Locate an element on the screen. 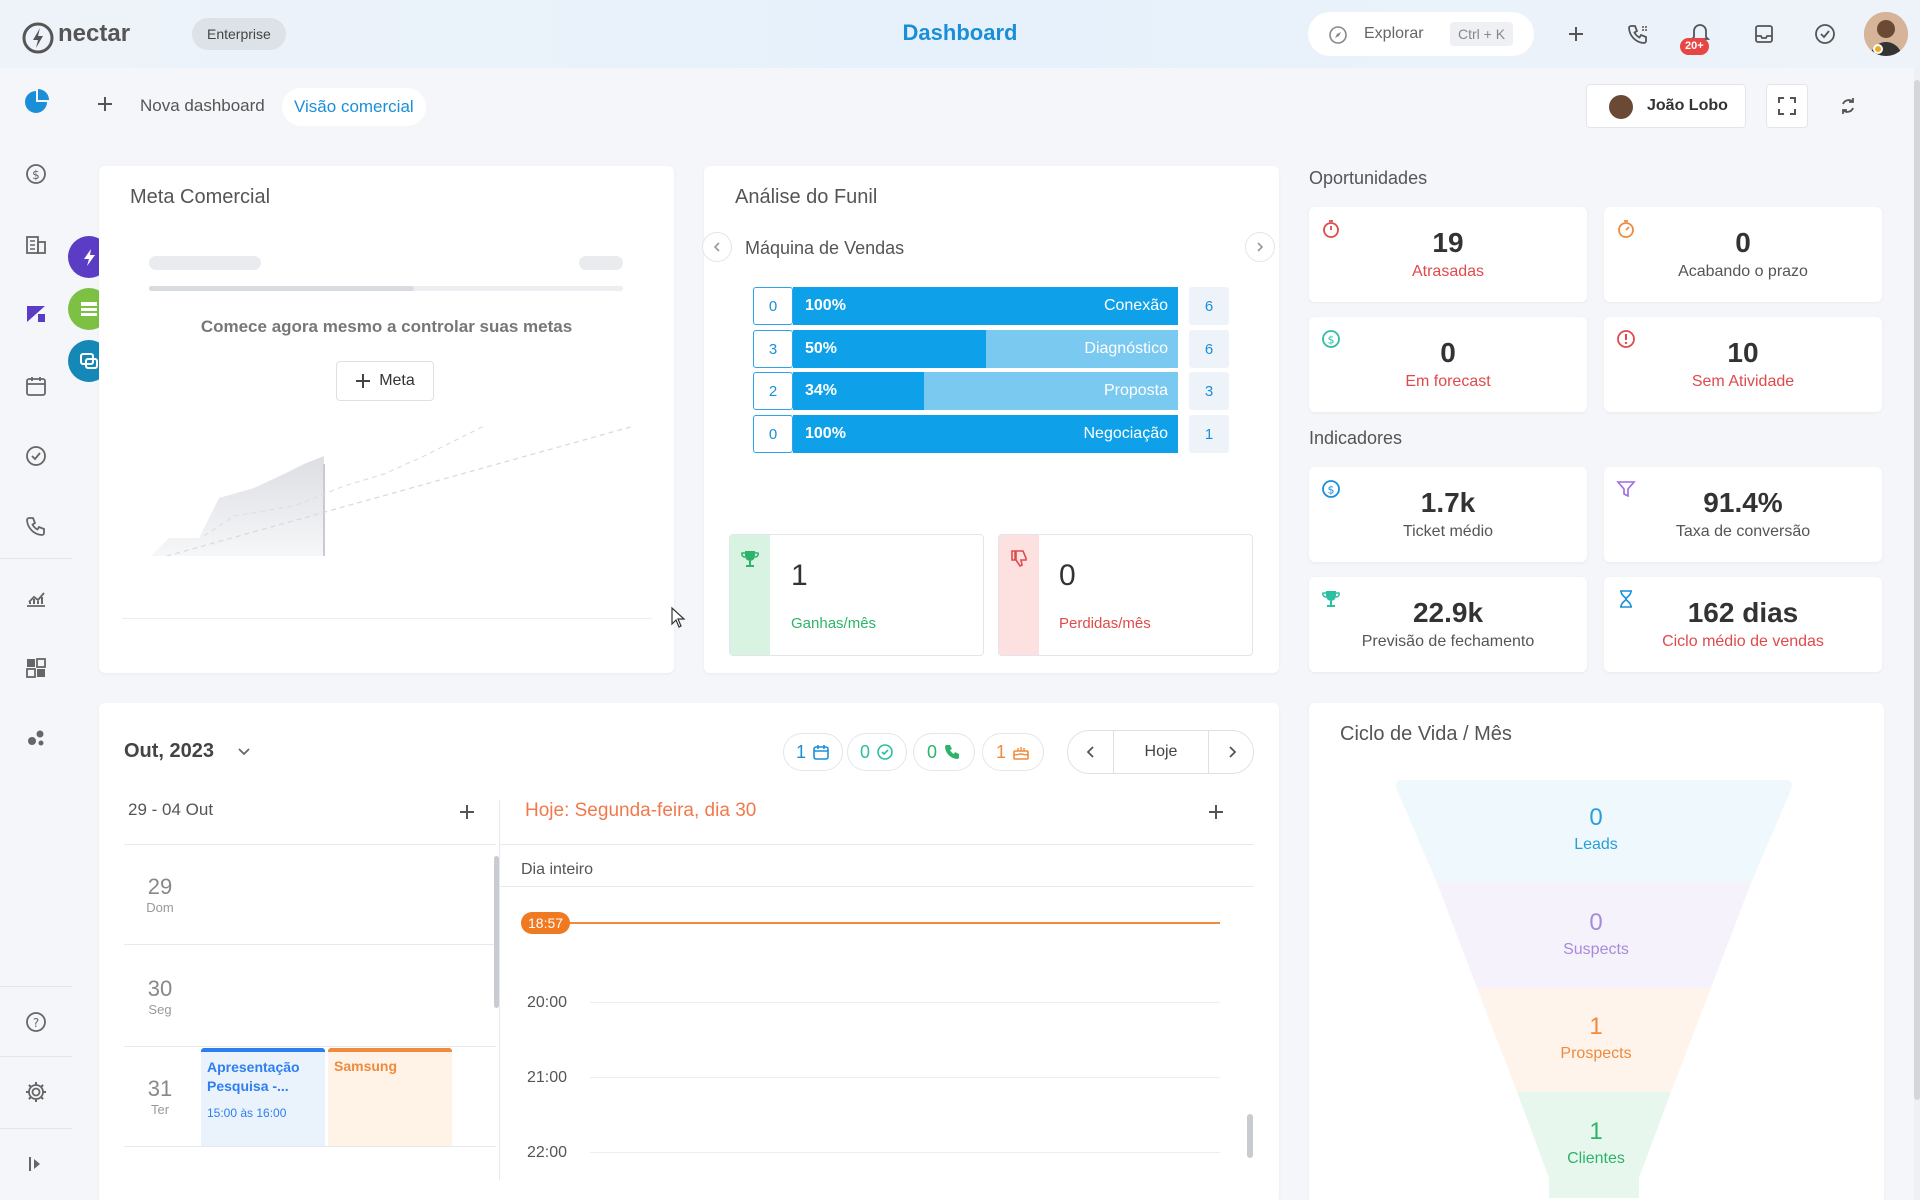  top-bar is located at coordinates (960, 34).